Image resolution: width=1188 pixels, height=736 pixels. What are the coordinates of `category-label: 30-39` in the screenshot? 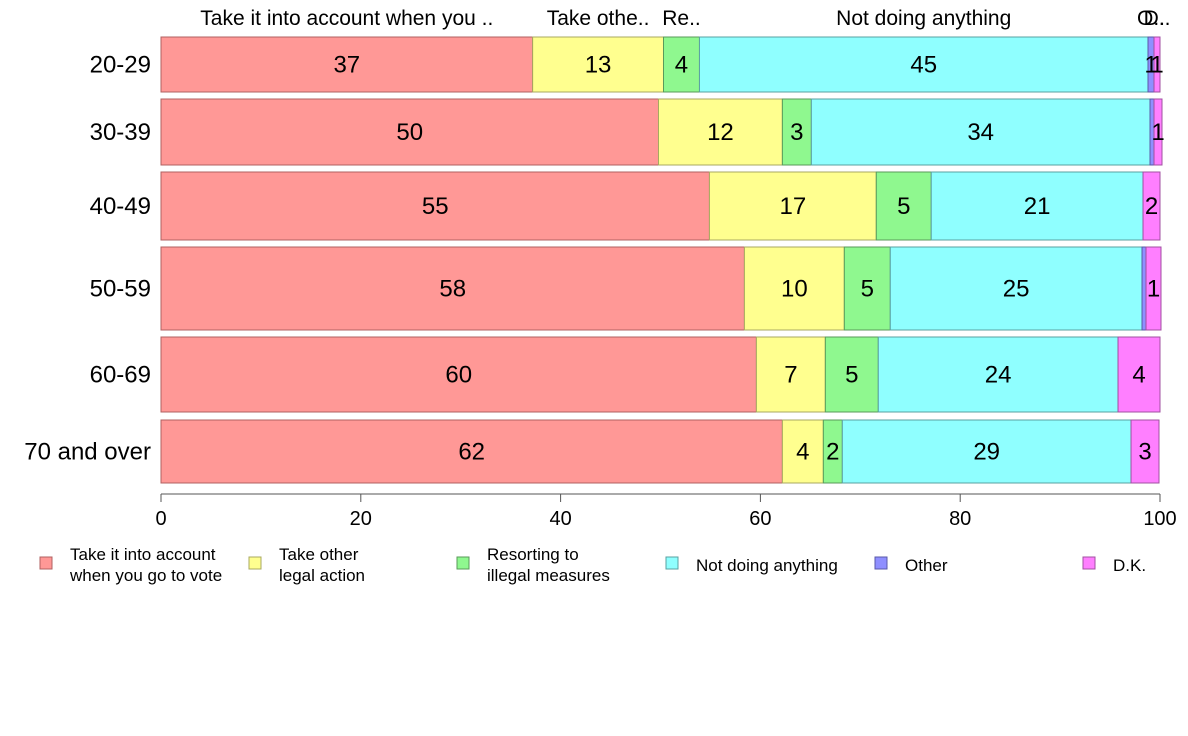 It's located at (120, 132).